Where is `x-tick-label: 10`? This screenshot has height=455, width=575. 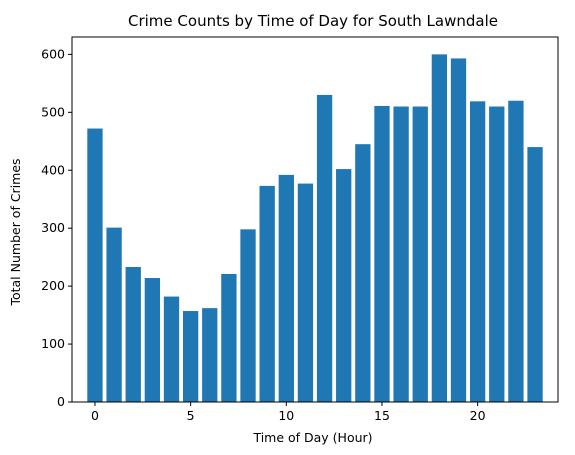
x-tick-label: 10 is located at coordinates (286, 415).